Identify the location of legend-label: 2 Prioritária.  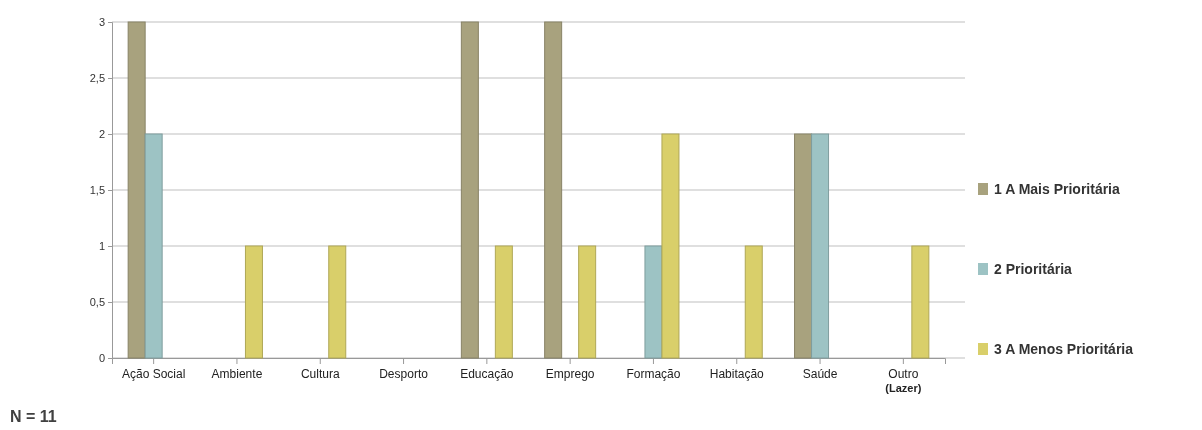
(1033, 269).